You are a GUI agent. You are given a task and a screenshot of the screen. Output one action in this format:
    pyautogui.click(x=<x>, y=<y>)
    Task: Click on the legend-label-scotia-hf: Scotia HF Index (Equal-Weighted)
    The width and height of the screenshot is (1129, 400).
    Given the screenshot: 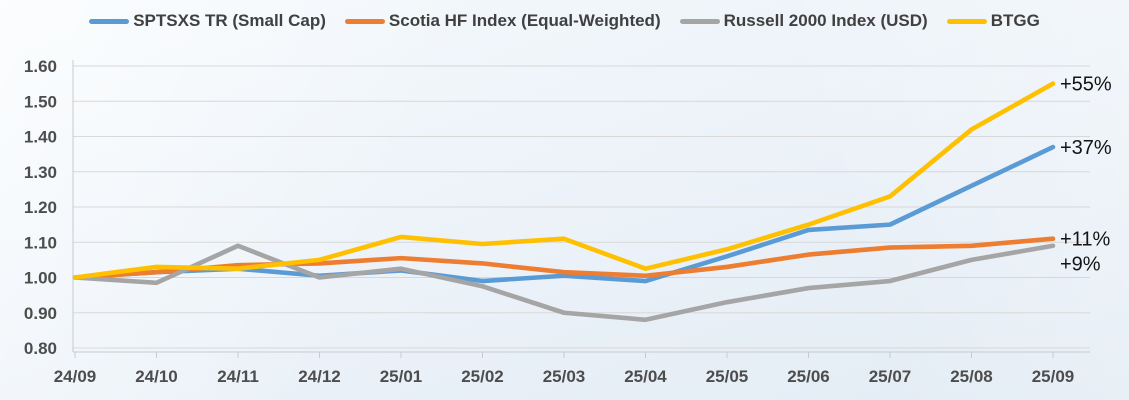 What is the action you would take?
    pyautogui.click(x=524, y=20)
    